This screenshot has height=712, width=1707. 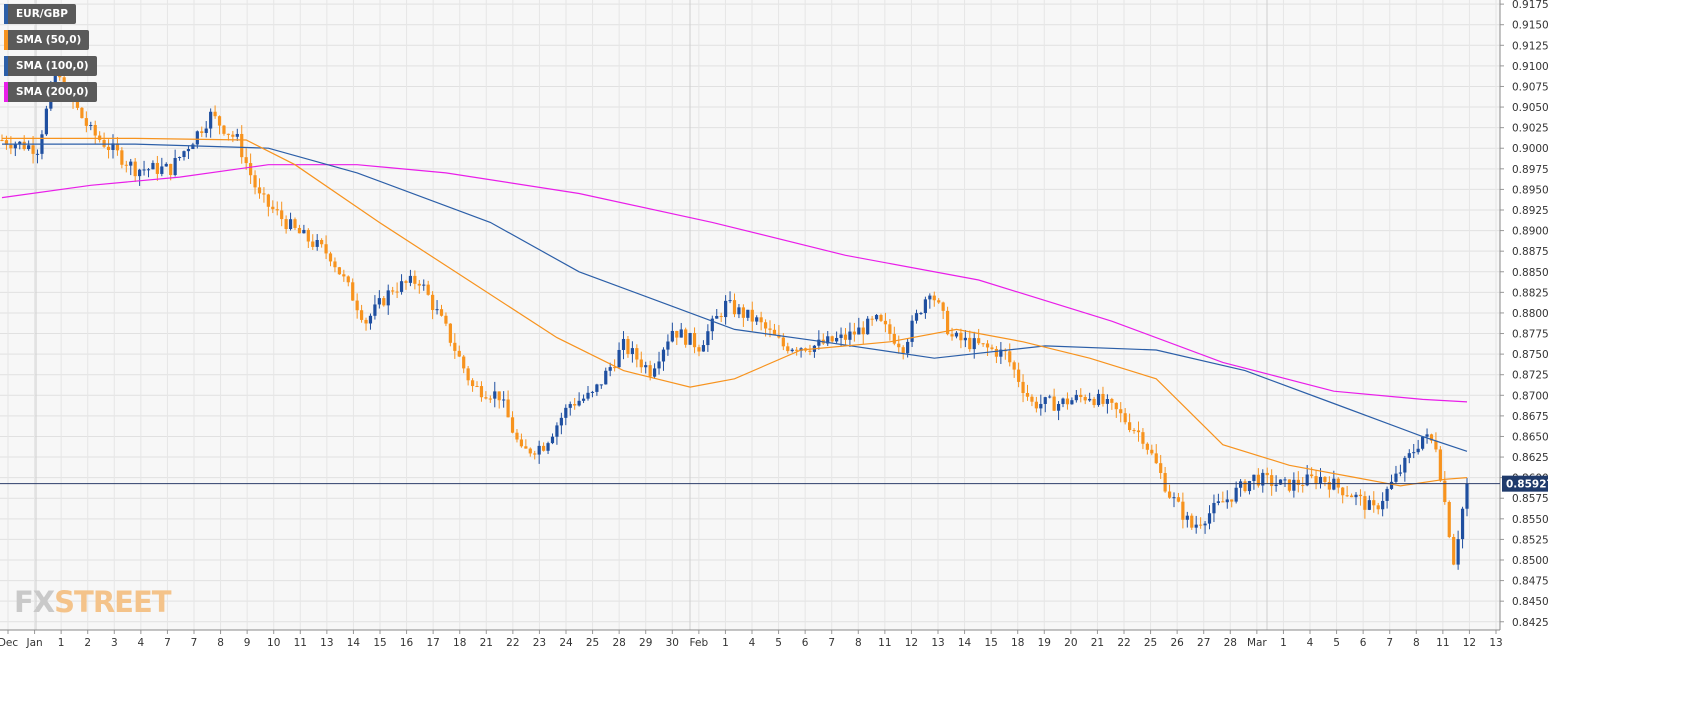 I want to click on legend-label-sma50: SMA (50,0), so click(x=49, y=40).